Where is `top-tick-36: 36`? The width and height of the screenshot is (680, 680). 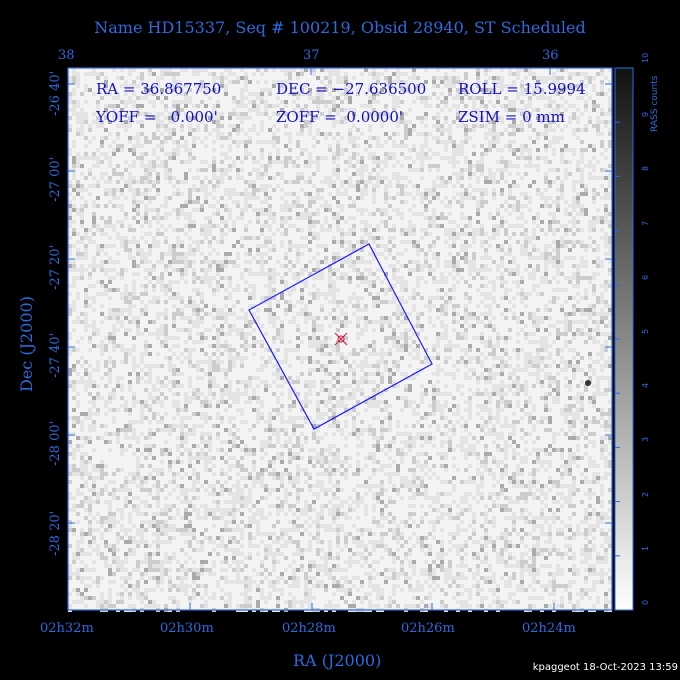
top-tick-36: 36 is located at coordinates (550, 55).